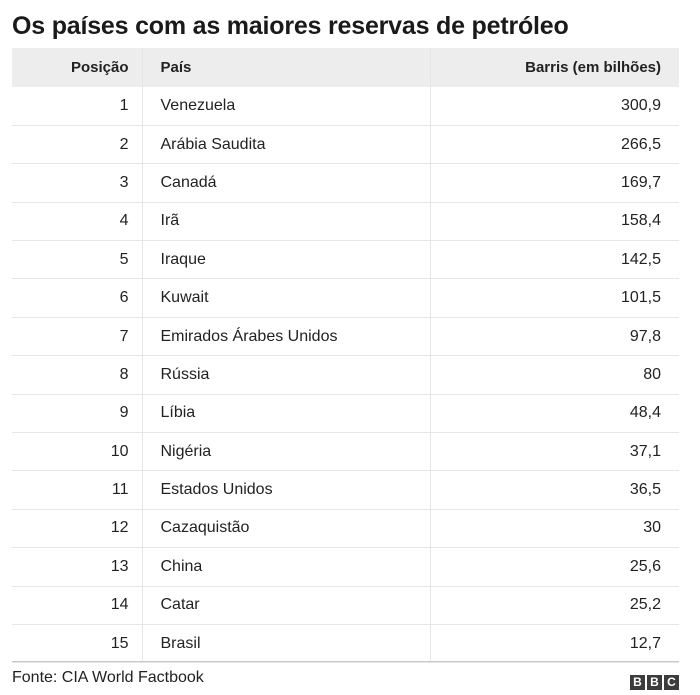 Image resolution: width=700 pixels, height=695 pixels. What do you see at coordinates (286, 414) in the screenshot?
I see `cell-country: Líbia` at bounding box center [286, 414].